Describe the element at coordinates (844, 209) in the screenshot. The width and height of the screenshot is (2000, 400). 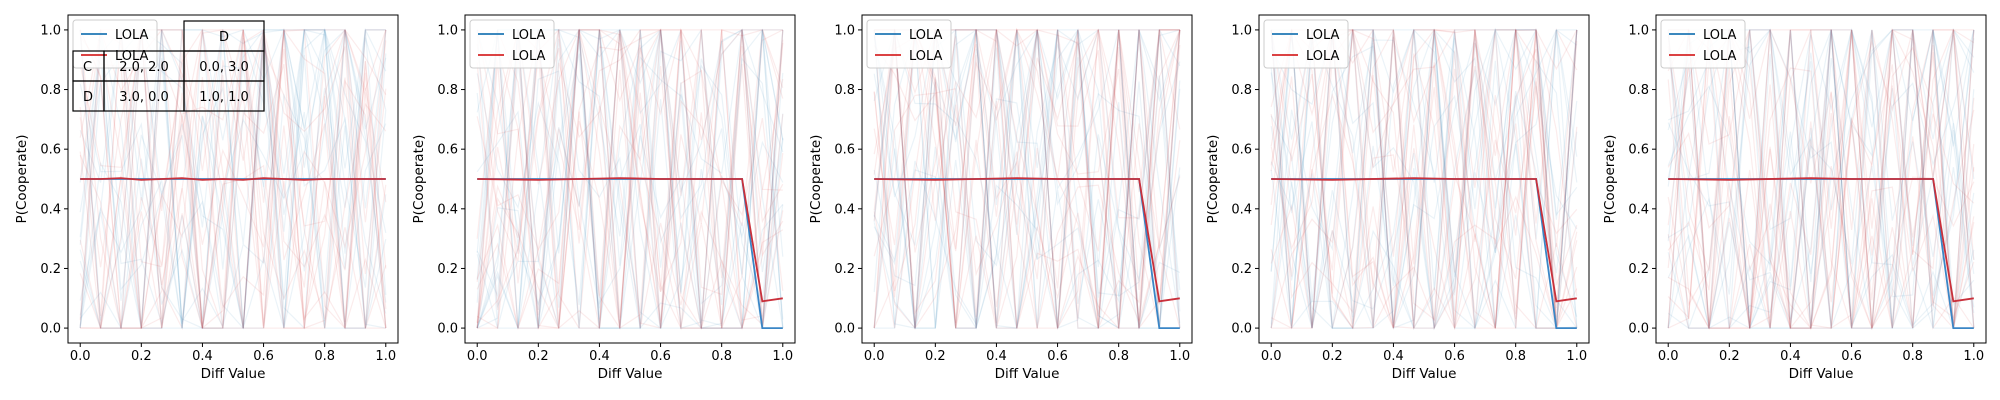
I see `y-tick-label: 0.4` at that location.